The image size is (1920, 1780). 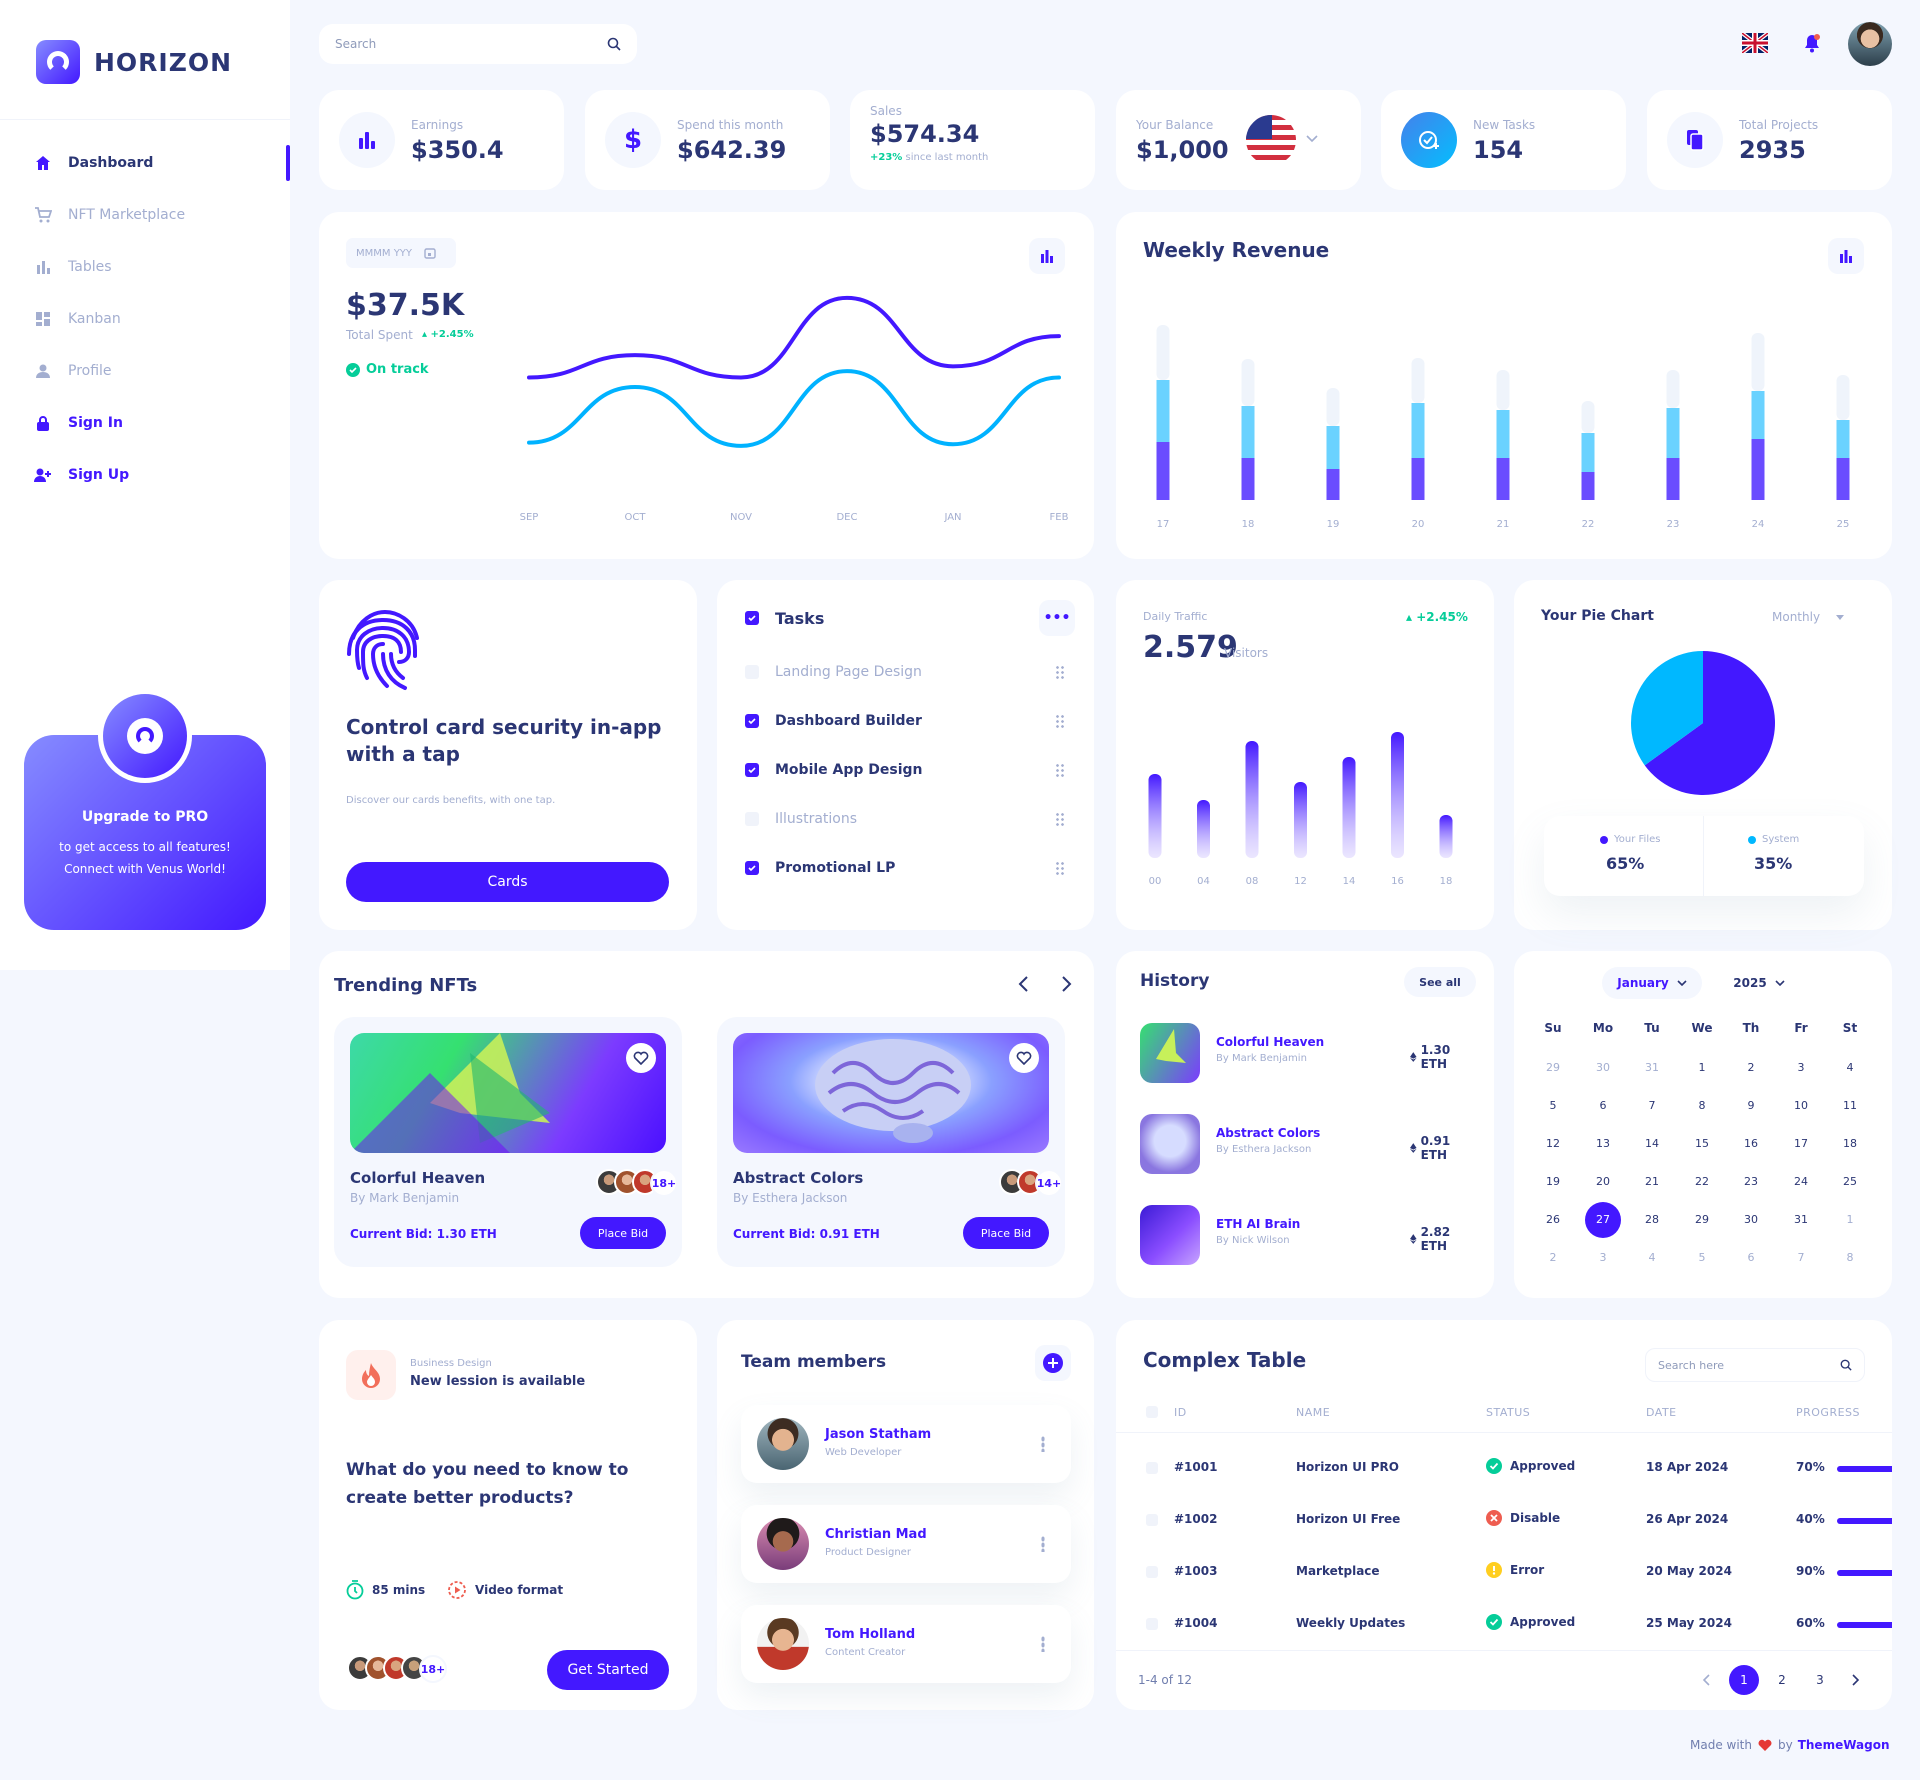 What do you see at coordinates (1801, 1181) in the screenshot?
I see `calendar-day: 24` at bounding box center [1801, 1181].